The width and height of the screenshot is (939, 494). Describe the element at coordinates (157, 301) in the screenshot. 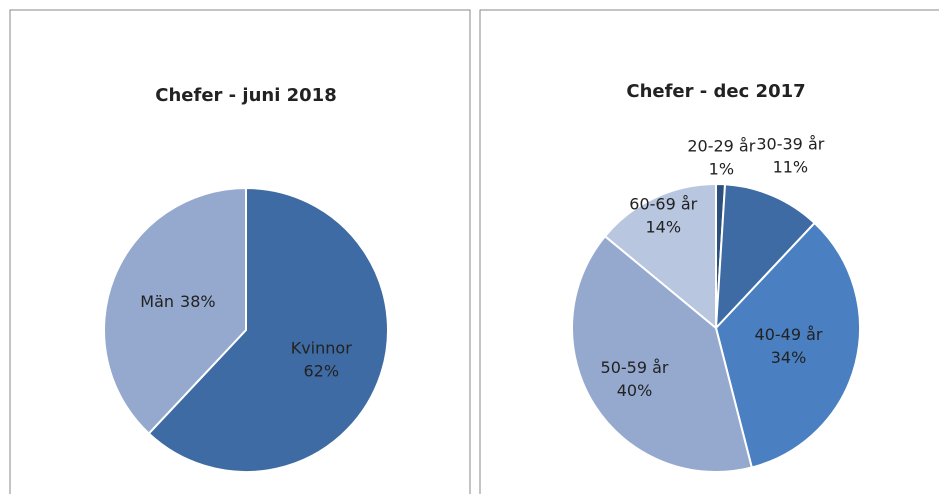

I see `slice-label: Män` at that location.